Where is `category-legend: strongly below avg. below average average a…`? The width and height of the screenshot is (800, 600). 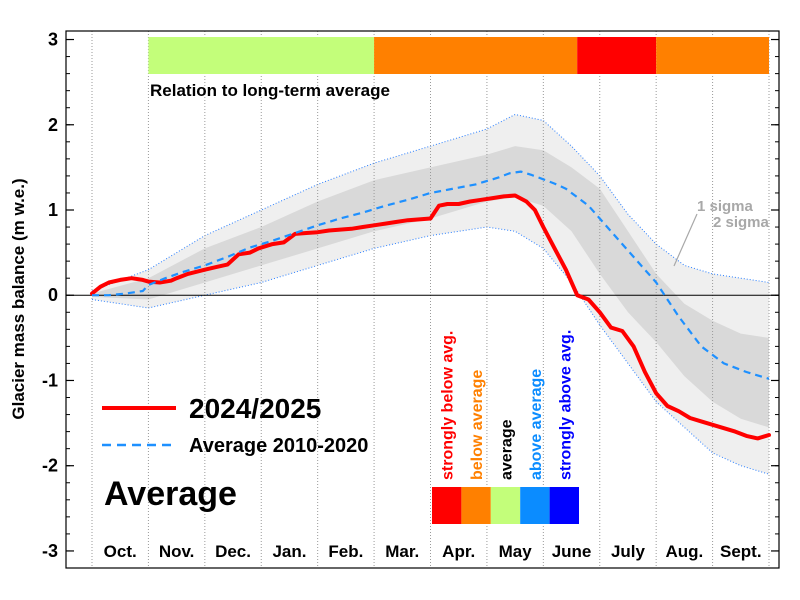
category-legend: strongly below avg. below average average a… is located at coordinates (505, 427).